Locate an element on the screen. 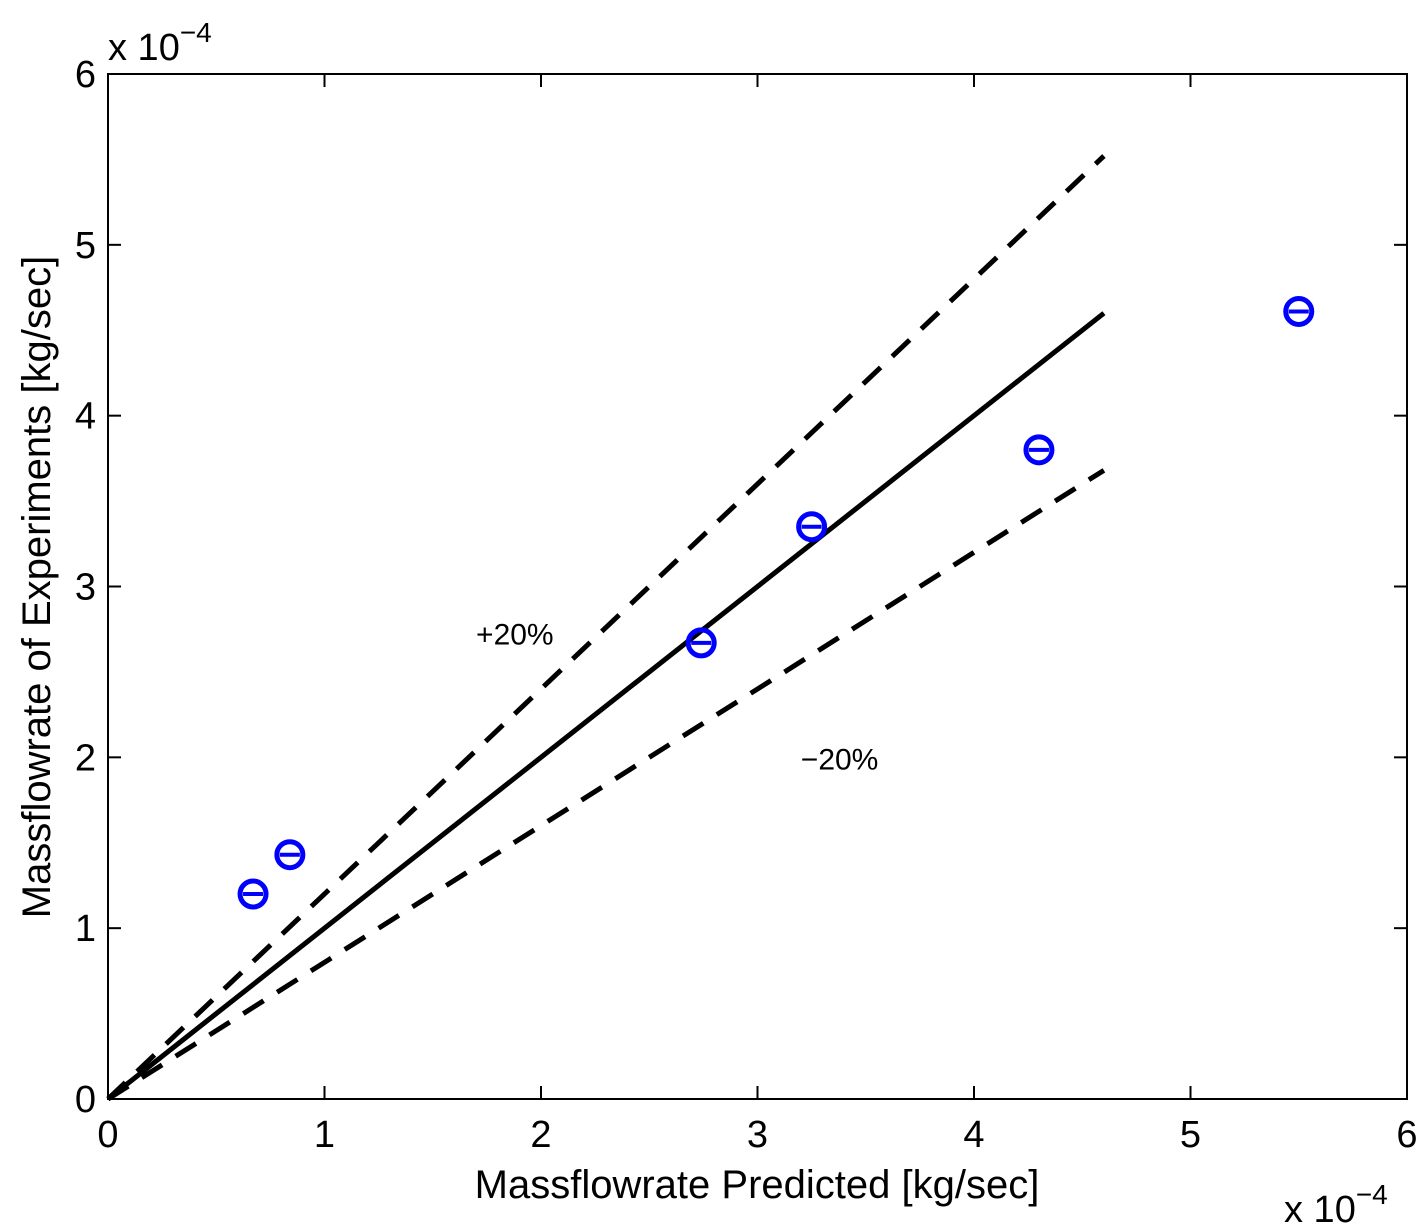 The height and width of the screenshot is (1232, 1428). x-tick-label: 3 is located at coordinates (757, 1135).